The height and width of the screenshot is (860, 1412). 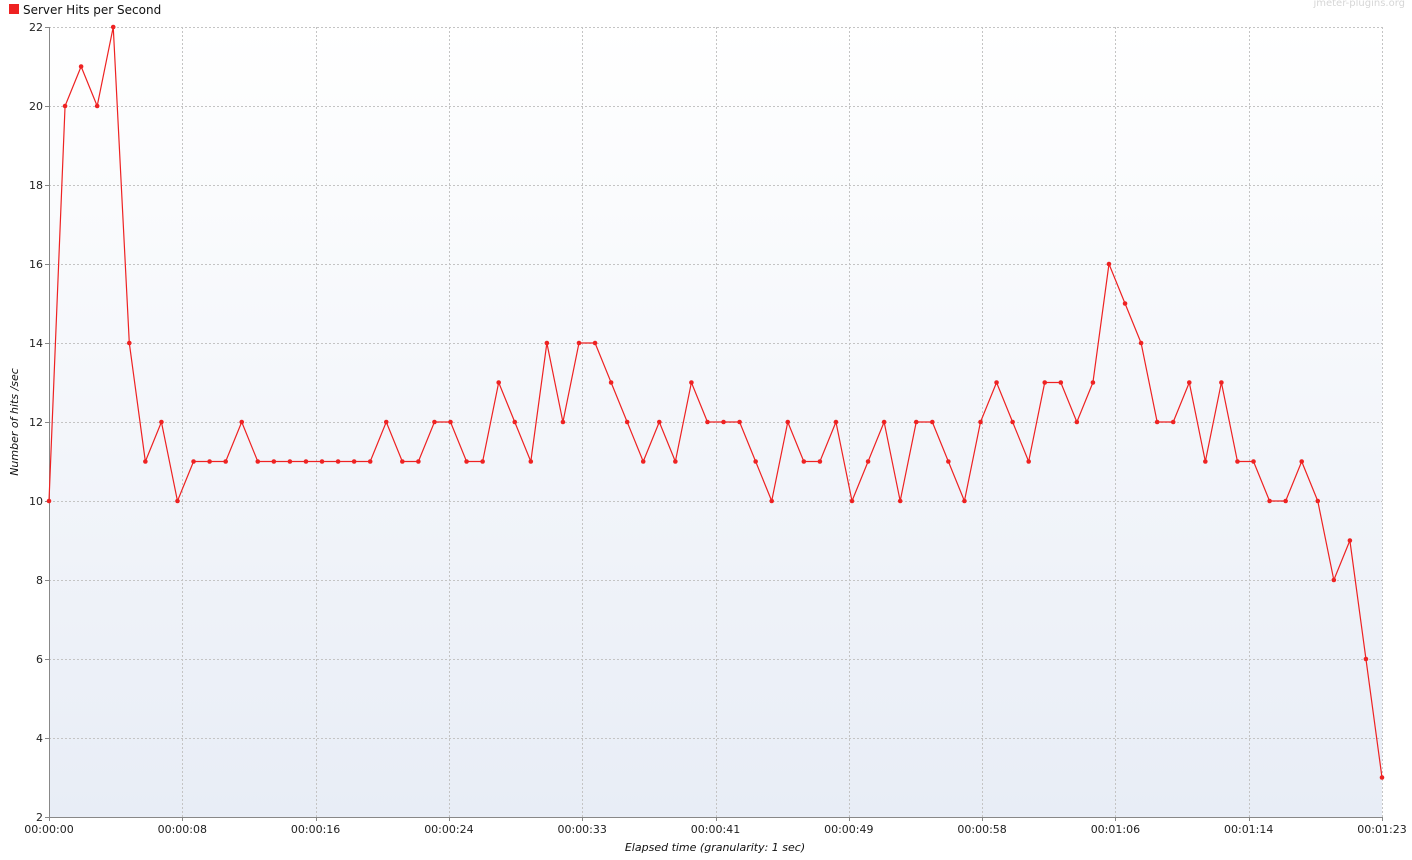 What do you see at coordinates (39, 580) in the screenshot?
I see `y-tick-label: 8` at bounding box center [39, 580].